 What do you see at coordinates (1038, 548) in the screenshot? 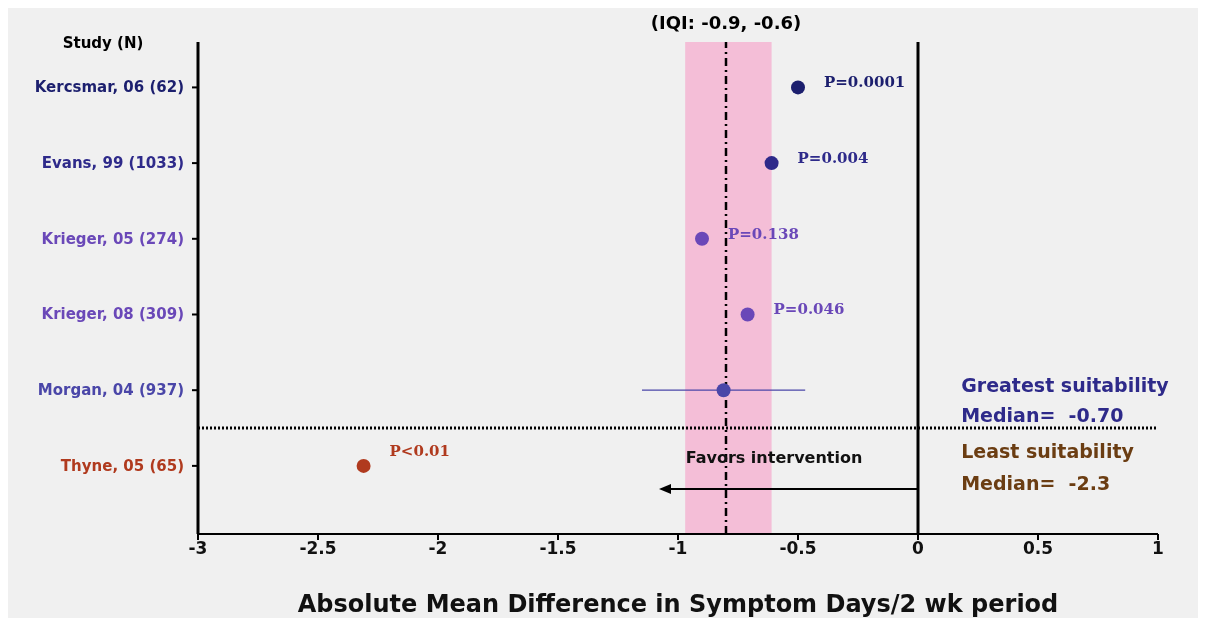
I see `x-tick-label: 0.5` at bounding box center [1038, 548].